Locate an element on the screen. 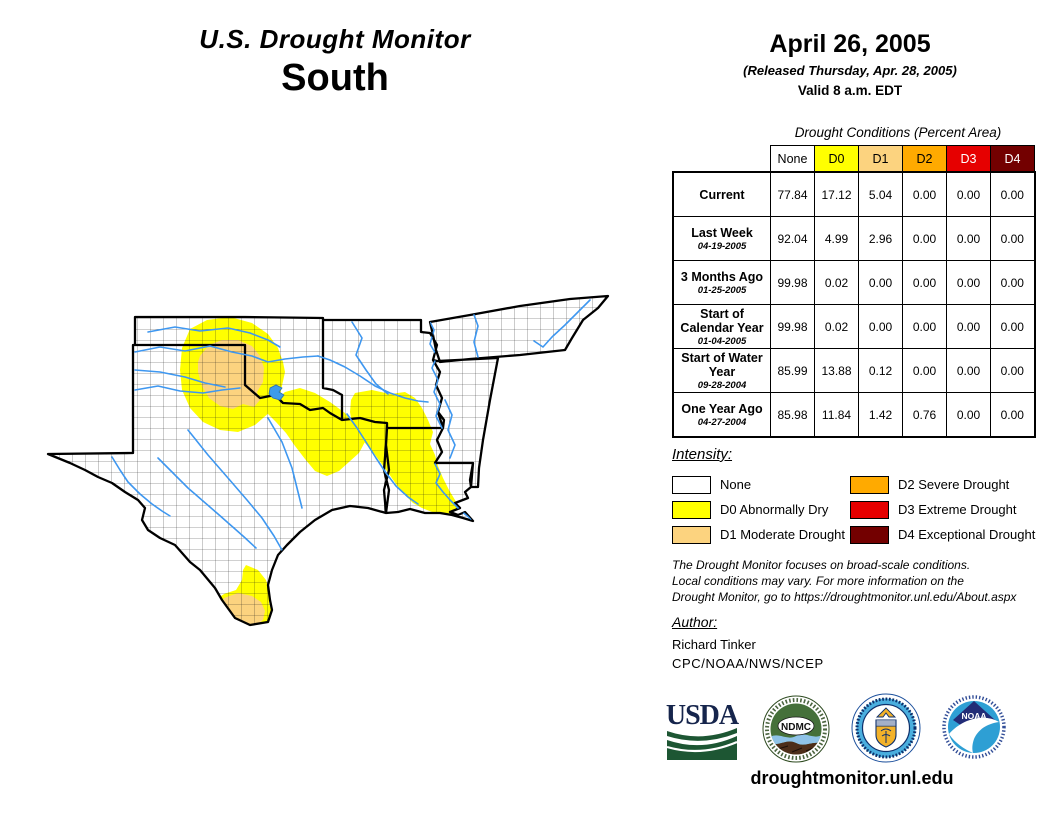 The image size is (1056, 816). row-label: 3 Months Ago is located at coordinates (722, 276).